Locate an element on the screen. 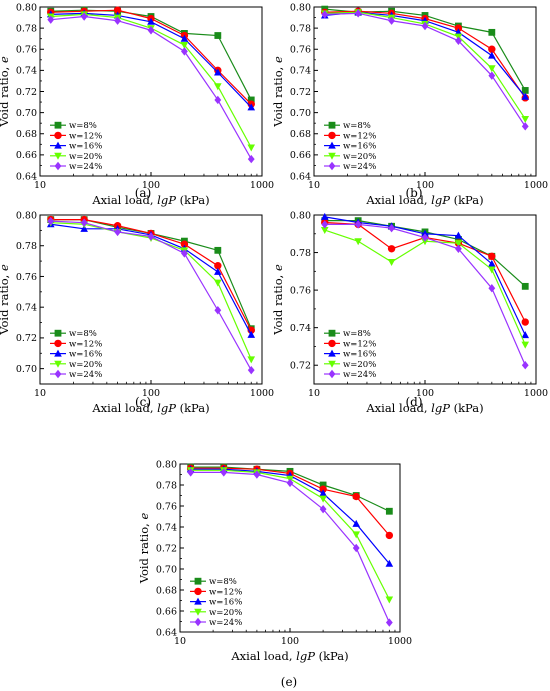  panel-label: (c) is located at coordinates (143, 402).